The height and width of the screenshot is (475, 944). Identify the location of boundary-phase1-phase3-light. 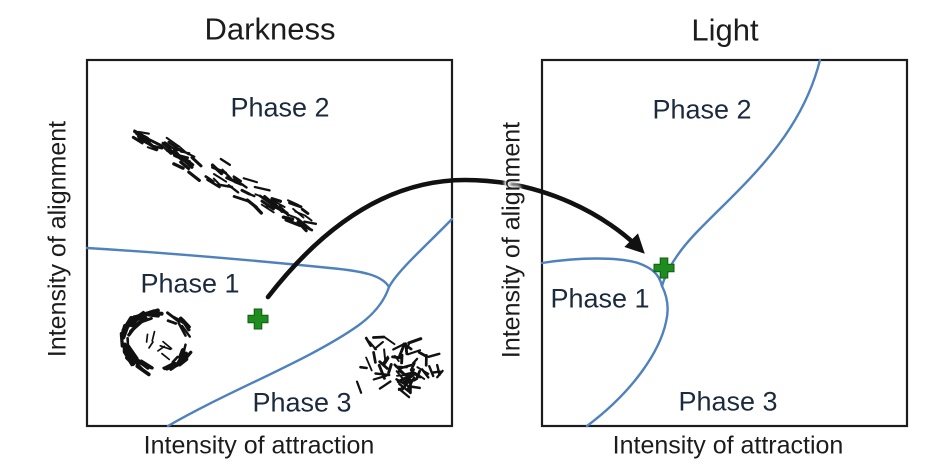
(627, 356).